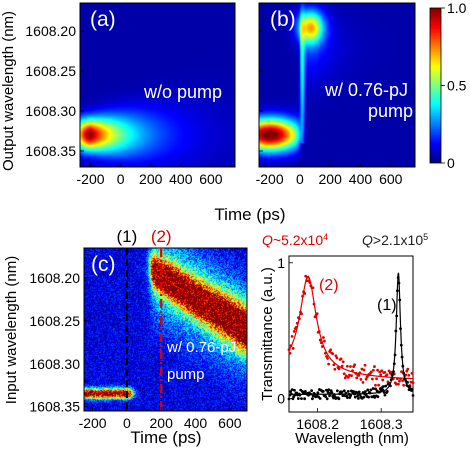 Image resolution: width=470 pixels, height=449 pixels. I want to click on q-symbol-red: Q, so click(267, 240).